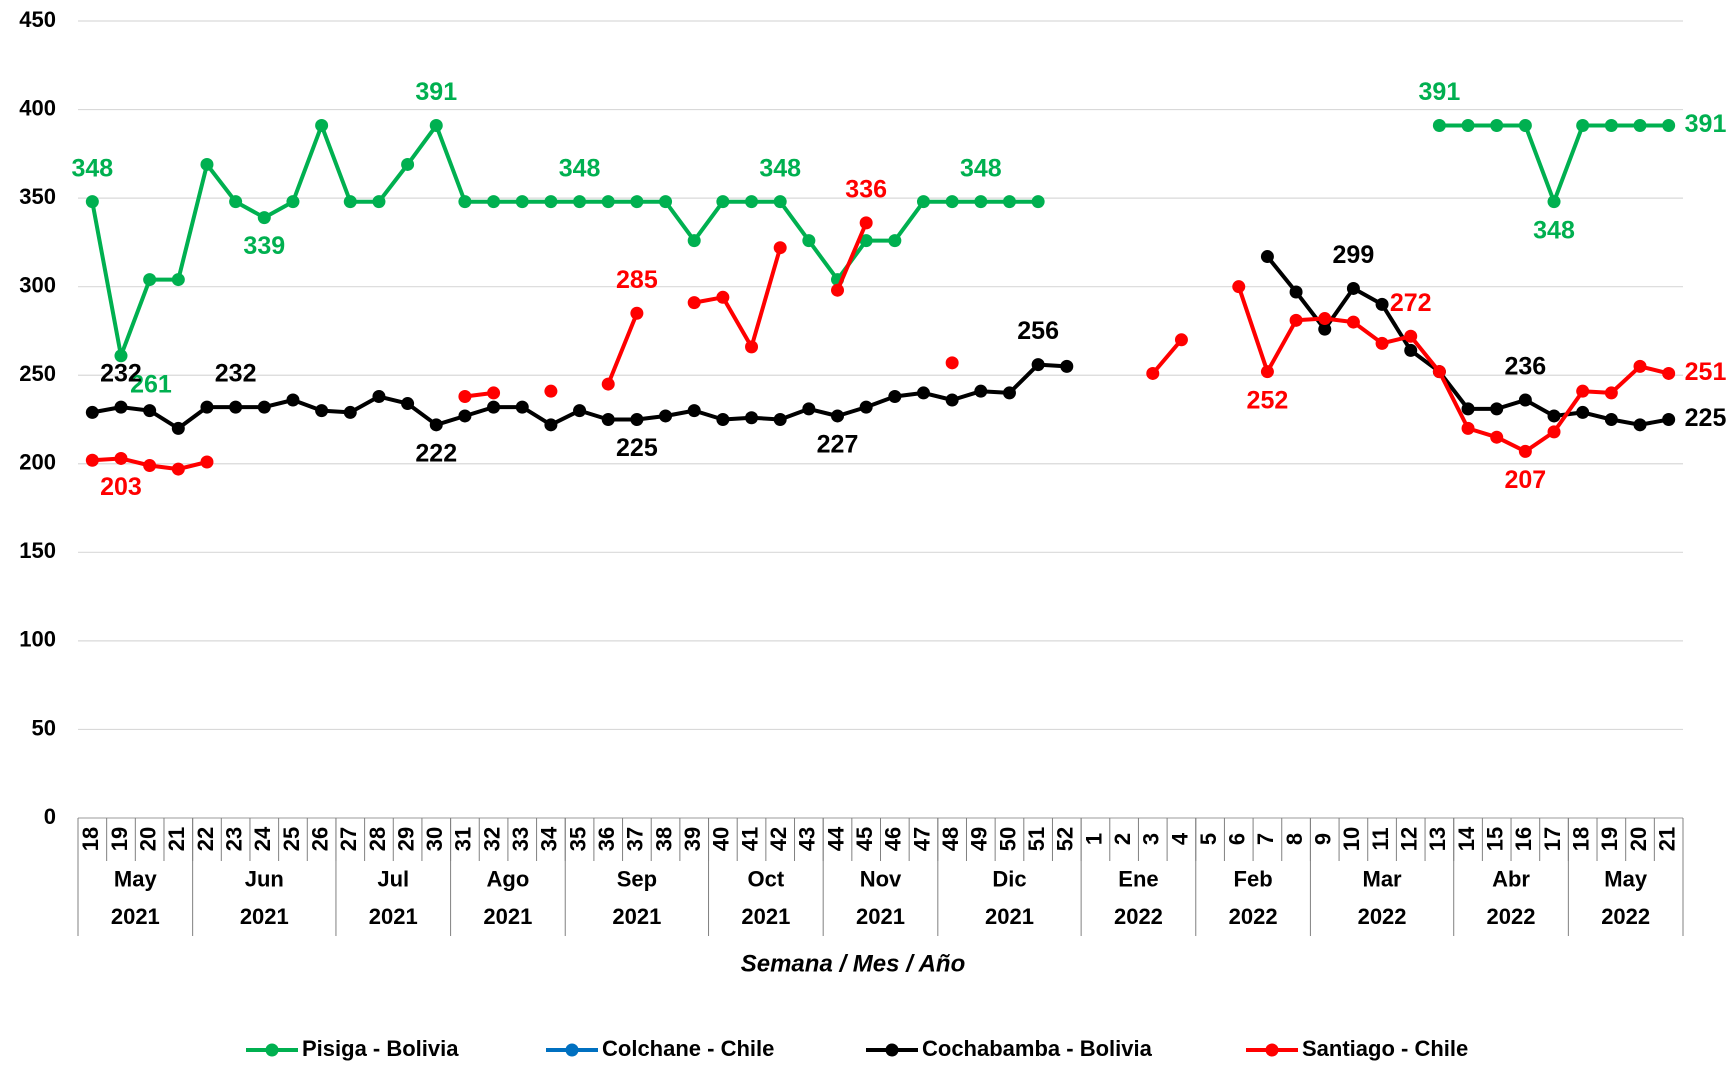 This screenshot has height=1070, width=1736. Describe the element at coordinates (892, 1050) in the screenshot. I see `legend-marker` at that location.